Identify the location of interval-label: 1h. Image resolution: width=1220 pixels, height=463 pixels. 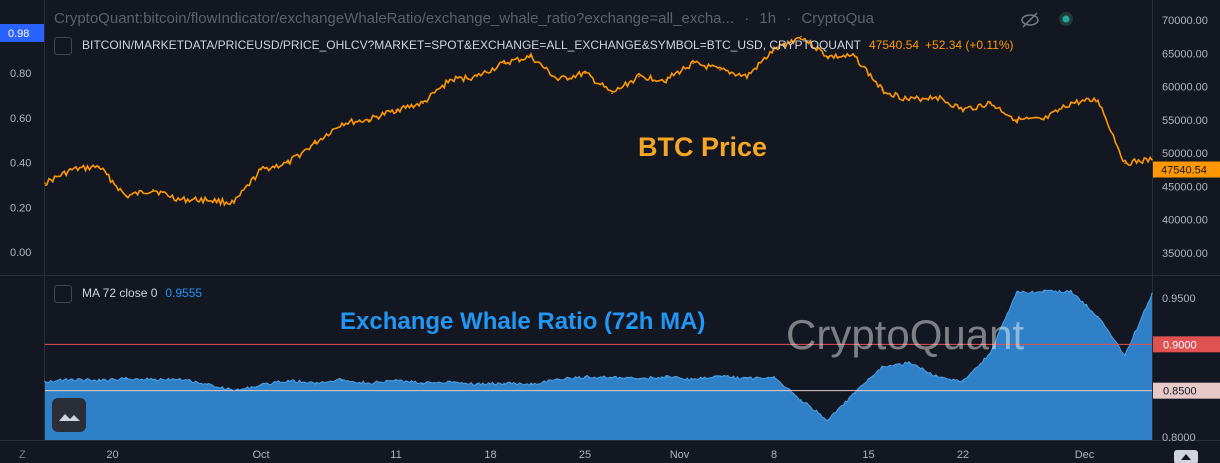
(768, 18).